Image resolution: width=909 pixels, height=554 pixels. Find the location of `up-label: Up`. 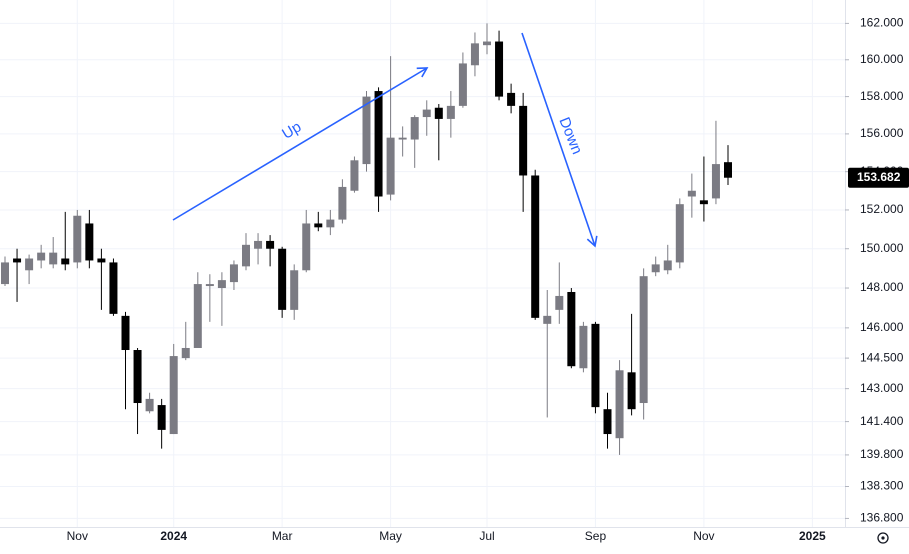

up-label: Up is located at coordinates (291, 130).